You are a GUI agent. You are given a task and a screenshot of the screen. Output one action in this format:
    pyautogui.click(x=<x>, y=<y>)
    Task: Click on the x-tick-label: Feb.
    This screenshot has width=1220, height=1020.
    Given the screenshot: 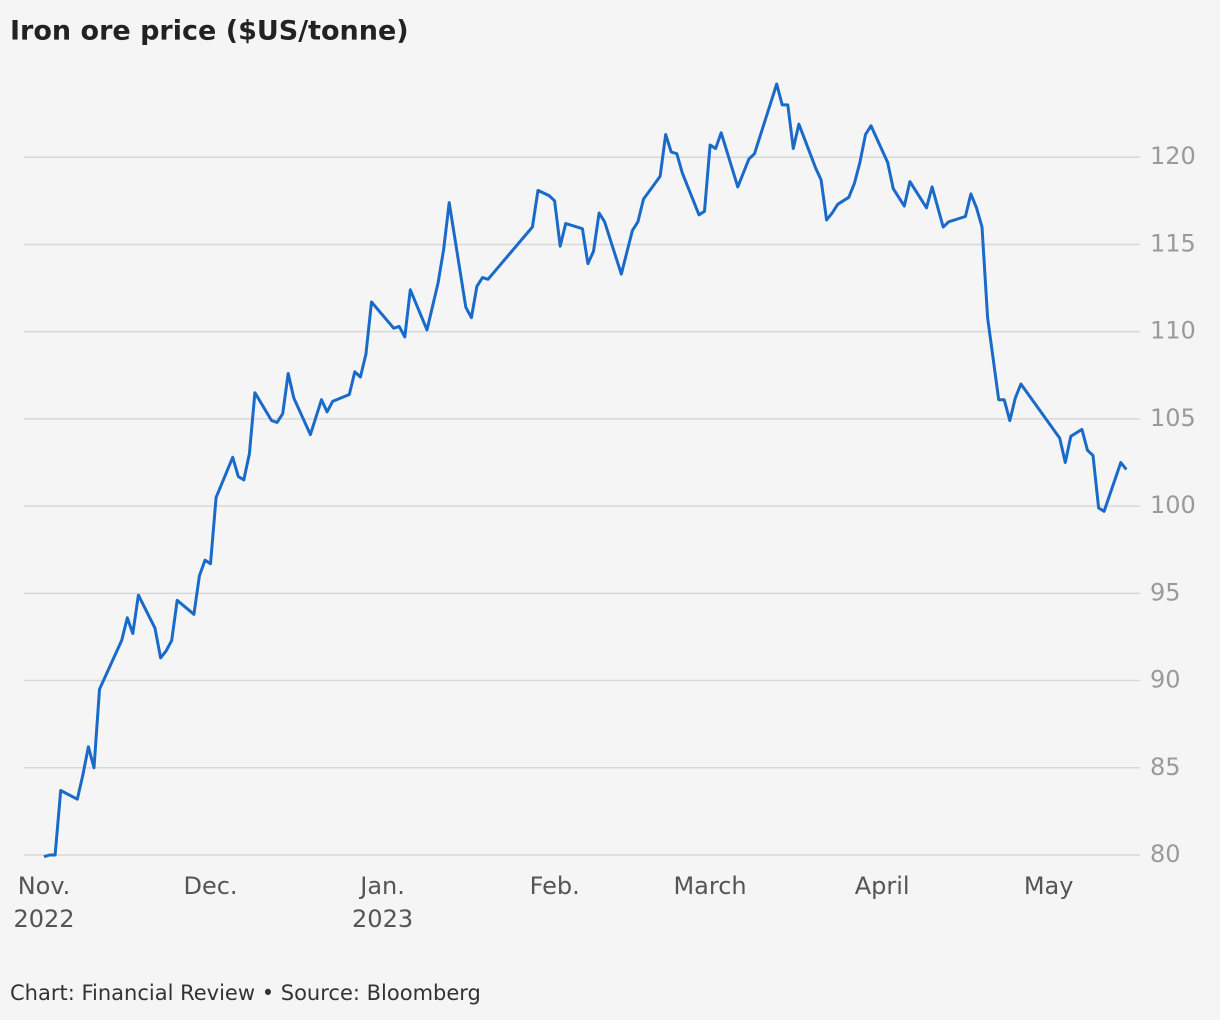 What is the action you would take?
    pyautogui.click(x=555, y=886)
    